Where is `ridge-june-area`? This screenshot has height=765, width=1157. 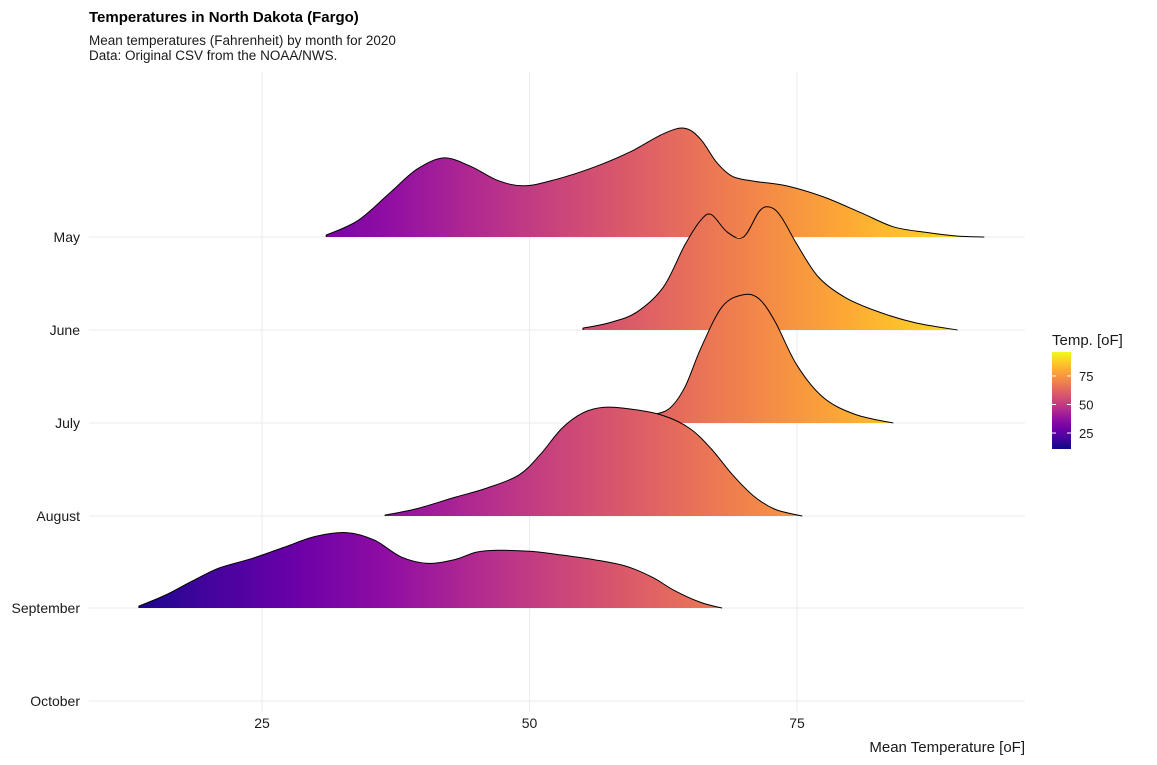
ridge-june-area is located at coordinates (770, 268).